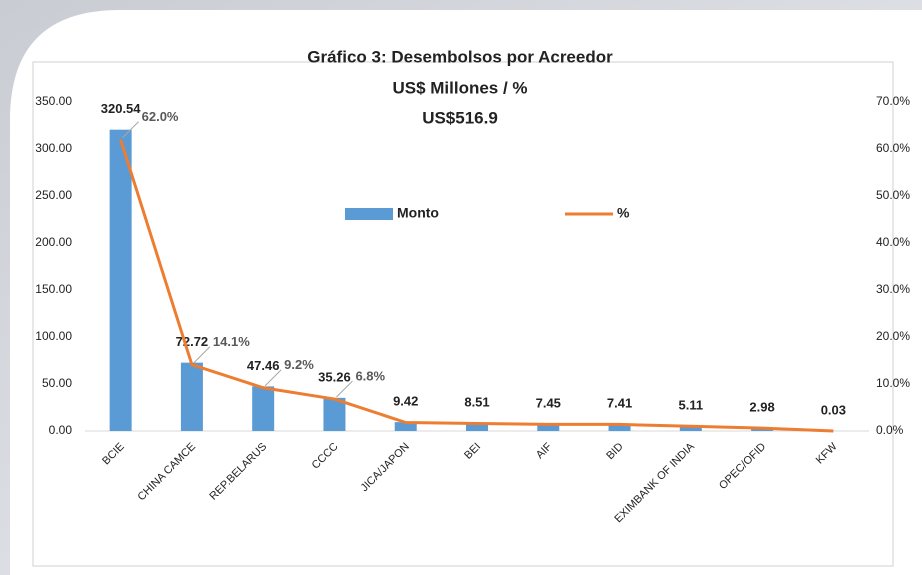 The image size is (922, 575). Describe the element at coordinates (53, 148) in the screenshot. I see `y-tick-label: 300.00` at that location.